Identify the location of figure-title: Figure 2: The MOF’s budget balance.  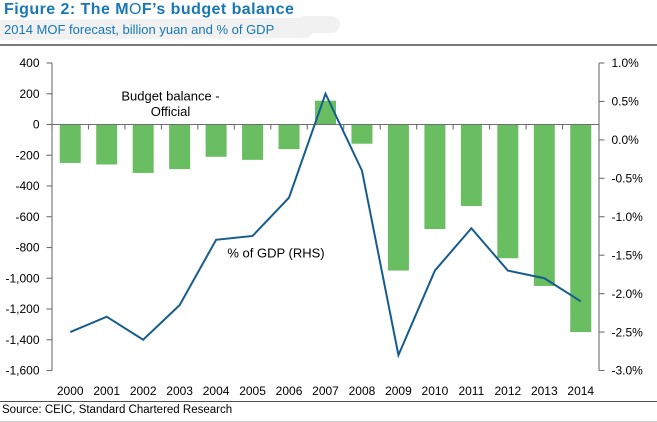
(149, 10).